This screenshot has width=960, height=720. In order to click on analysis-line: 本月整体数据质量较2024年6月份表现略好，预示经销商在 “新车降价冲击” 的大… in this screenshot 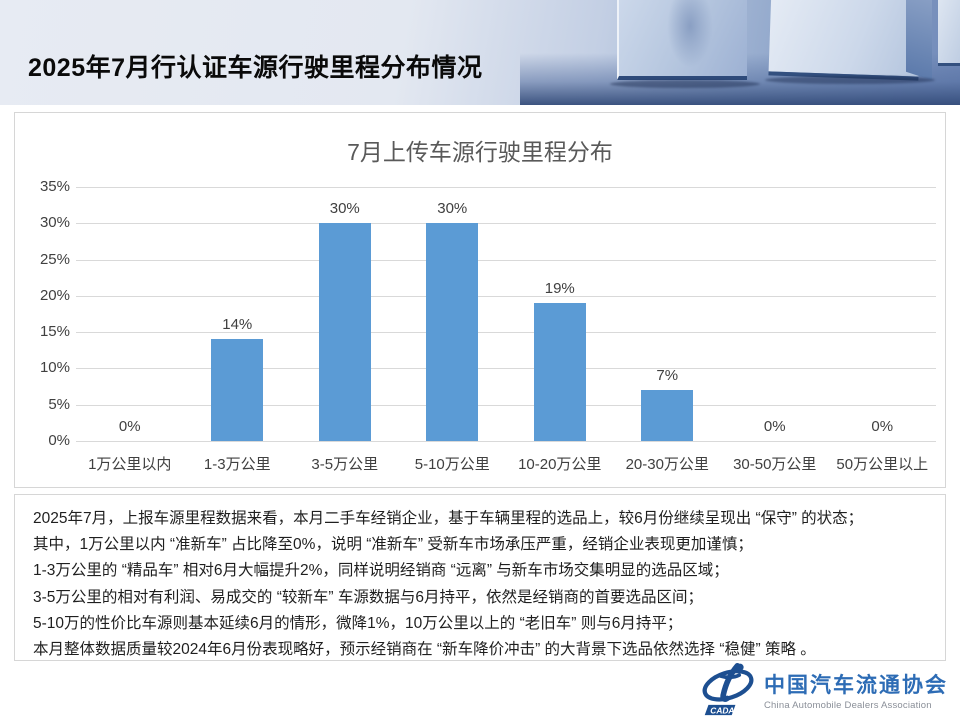, I will do `click(424, 650)`.